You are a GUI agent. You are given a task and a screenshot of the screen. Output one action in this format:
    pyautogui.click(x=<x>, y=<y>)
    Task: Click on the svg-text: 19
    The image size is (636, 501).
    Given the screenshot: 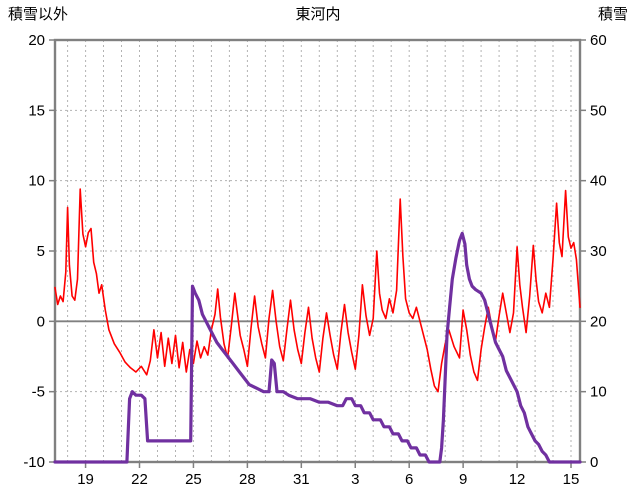 What is the action you would take?
    pyautogui.click(x=85, y=479)
    